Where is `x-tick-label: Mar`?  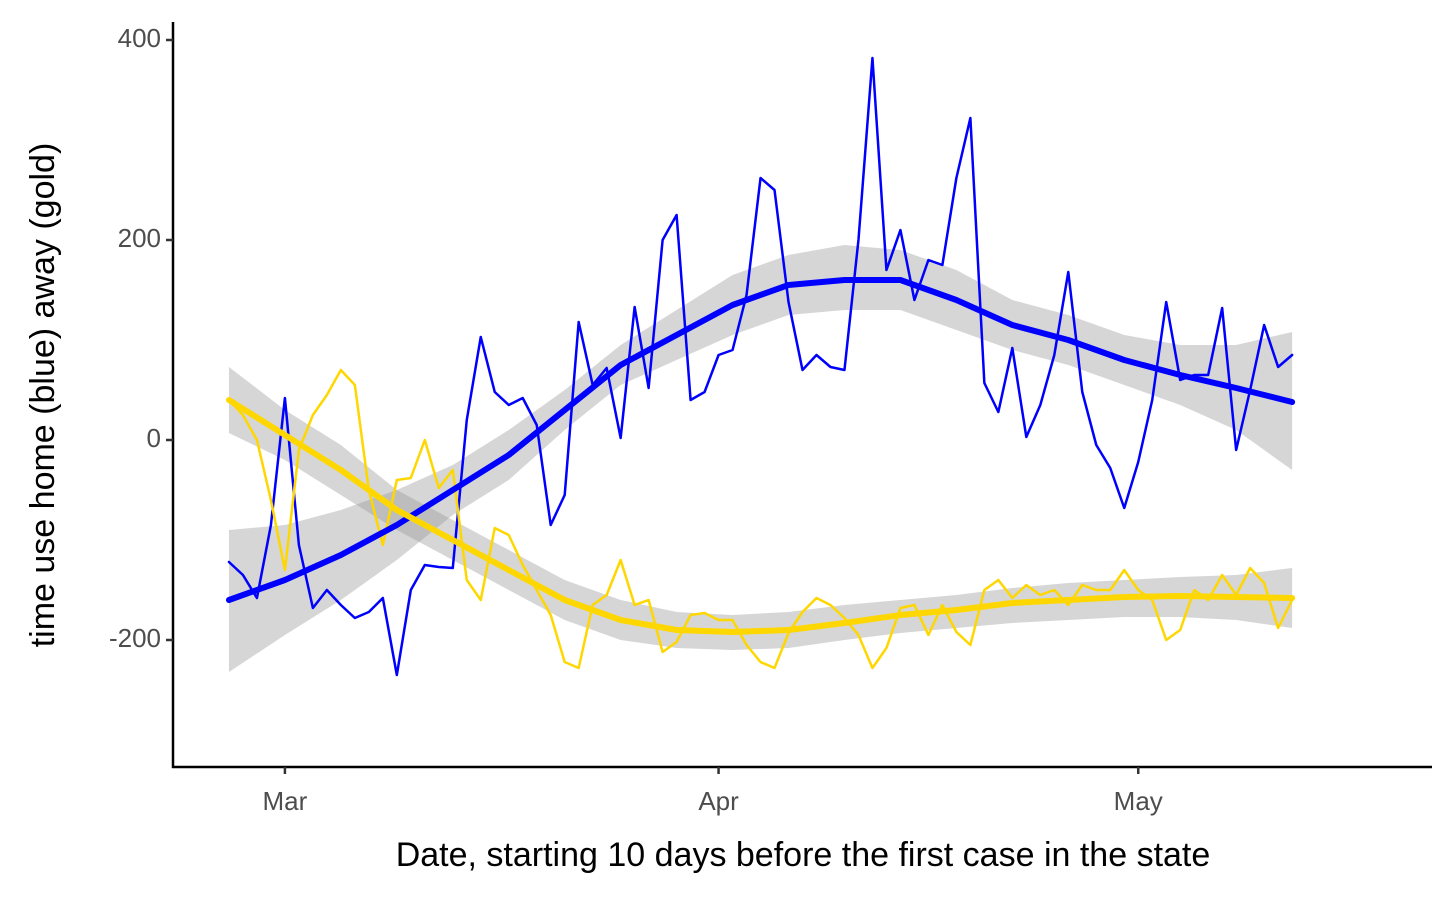
x-tick-label: Mar is located at coordinates (285, 801).